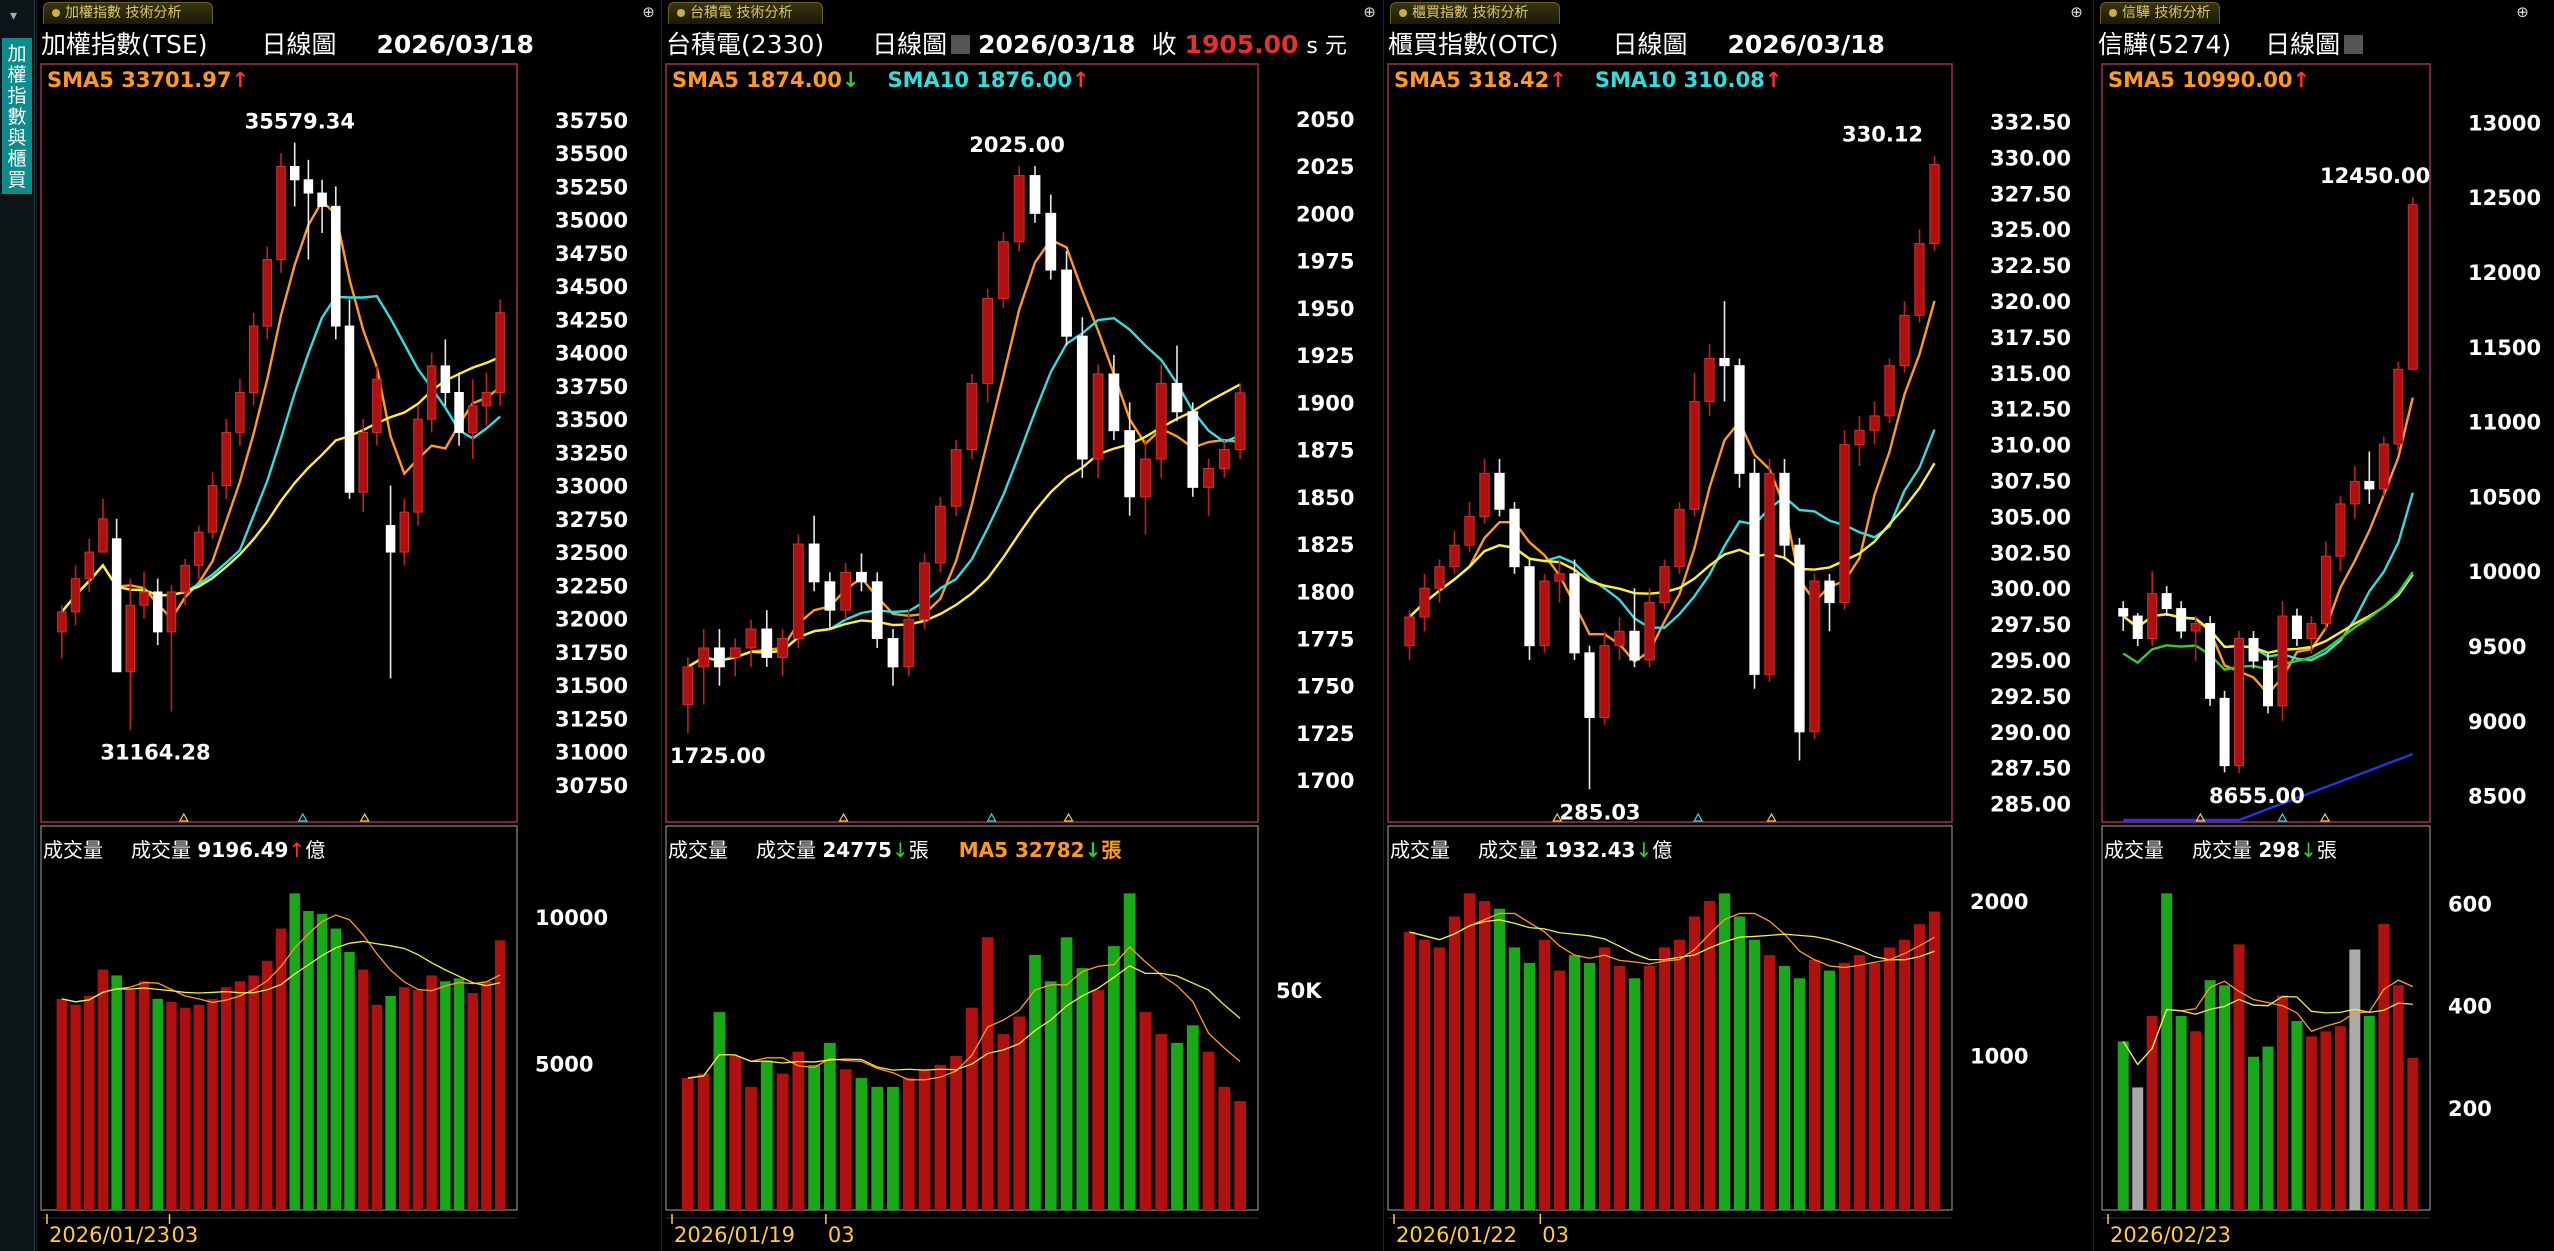 The width and height of the screenshot is (2554, 1251). I want to click on sidebar-tab-index-otc: 加權指數與櫃買, so click(17, 116).